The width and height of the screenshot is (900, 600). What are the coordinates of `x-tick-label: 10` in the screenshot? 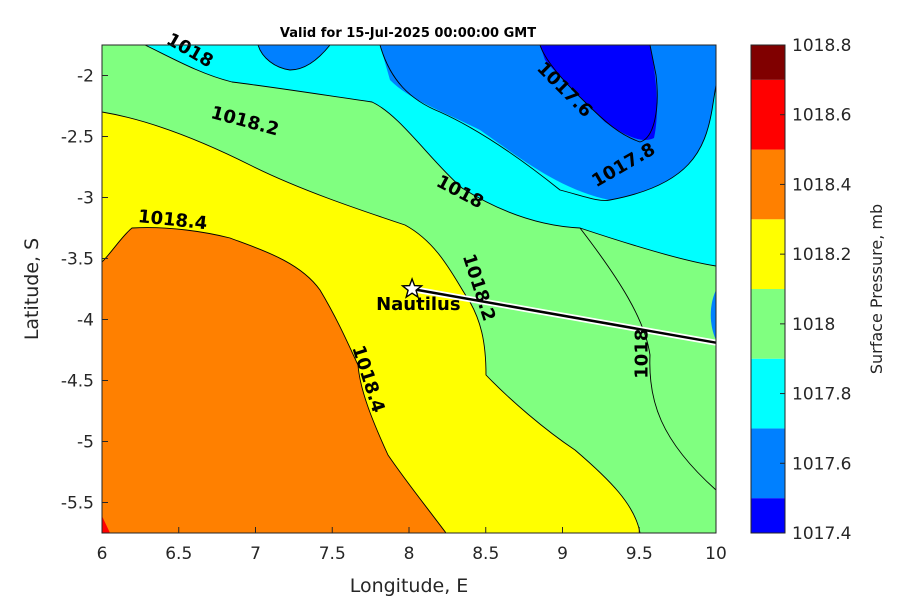 It's located at (716, 554).